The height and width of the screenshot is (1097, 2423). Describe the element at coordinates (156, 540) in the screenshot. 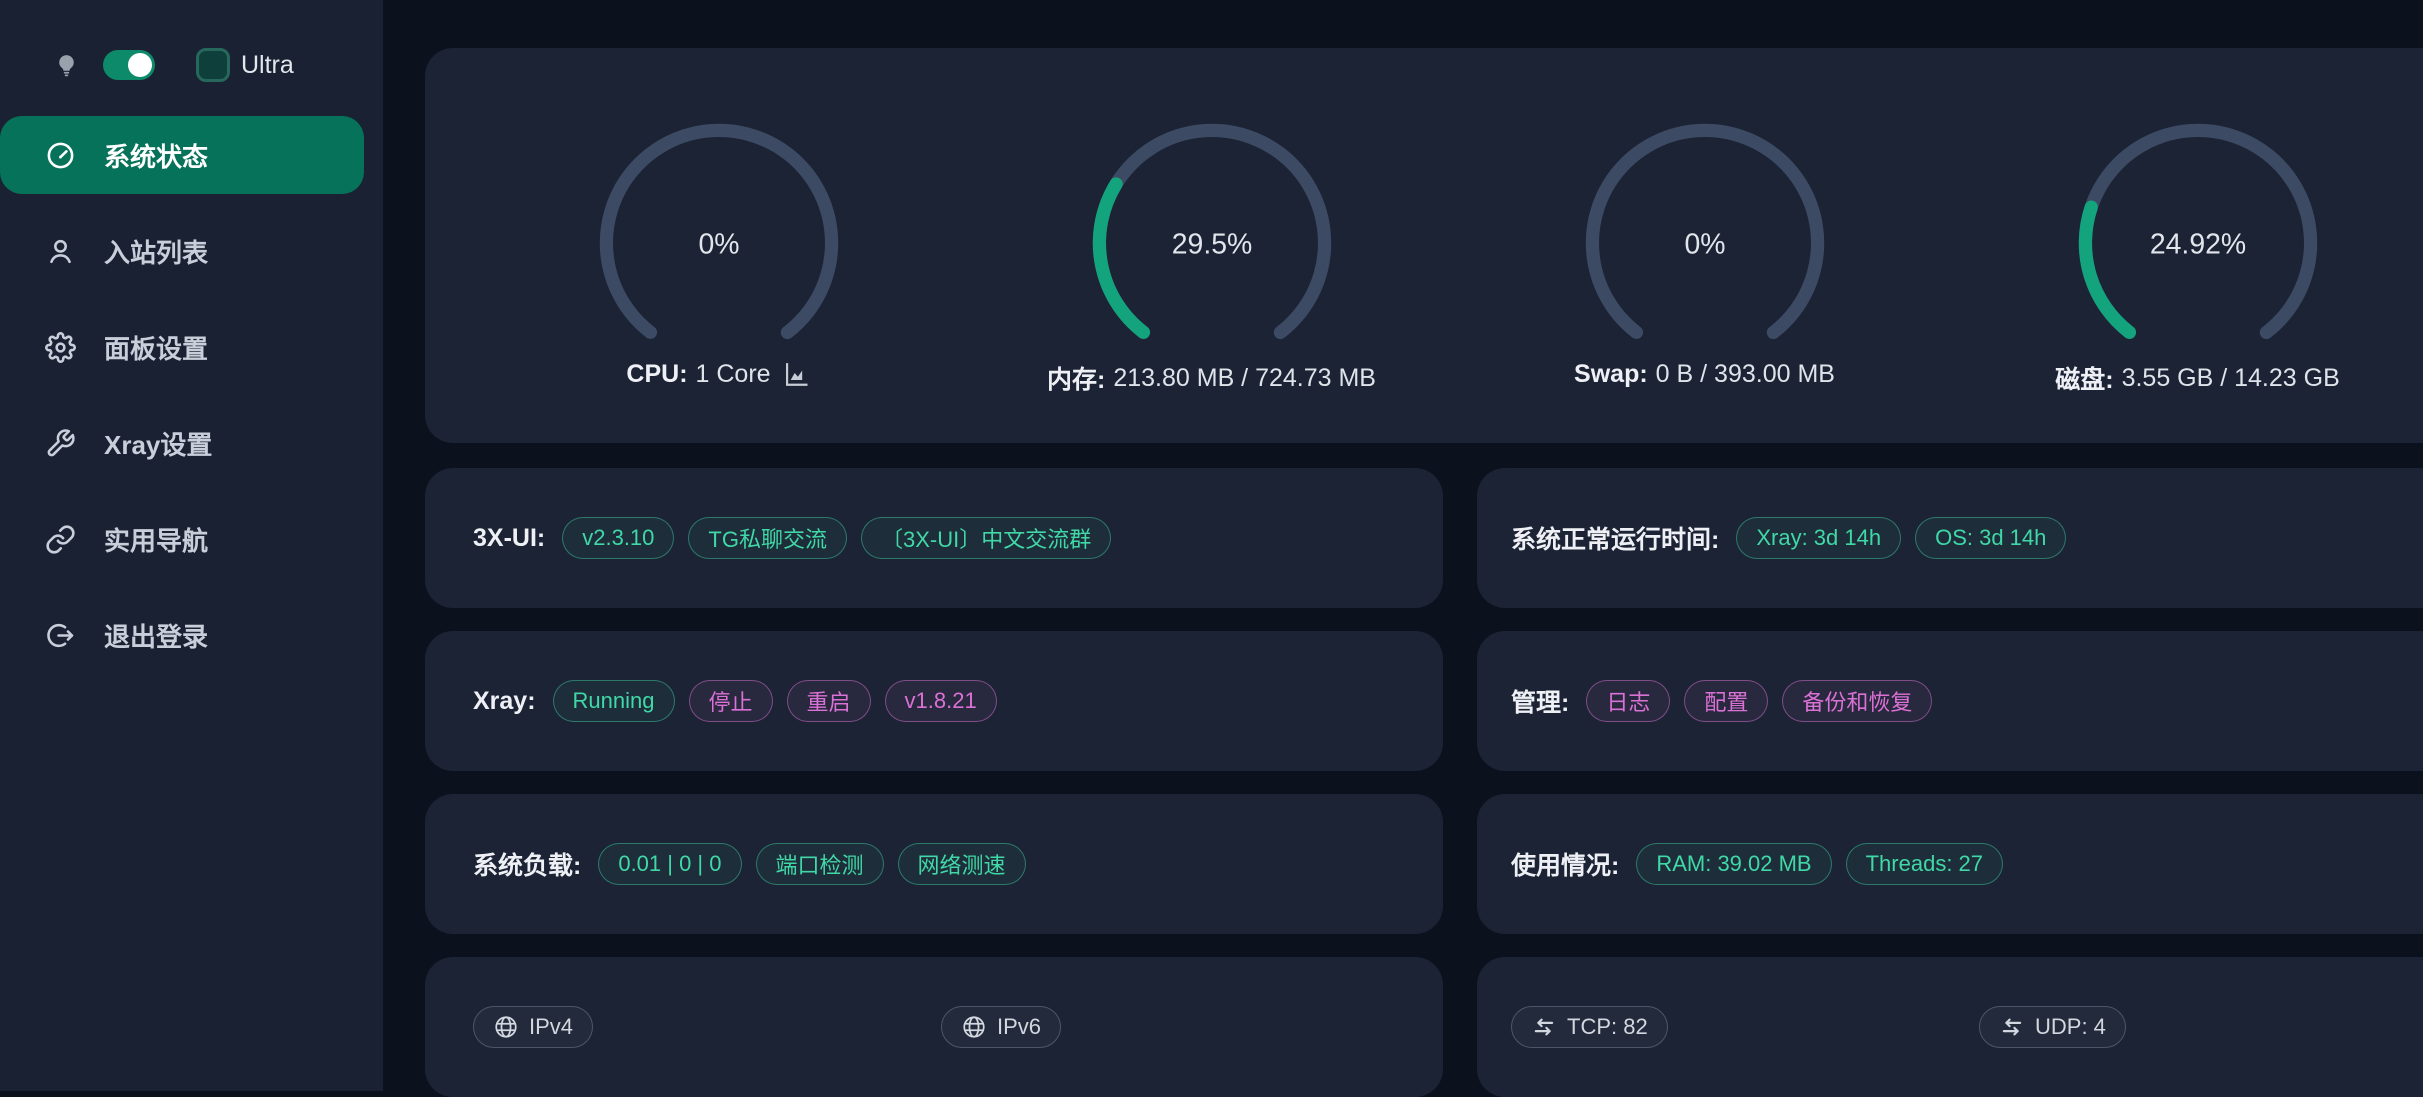

I see `sidebar-item-label: 实用导航` at that location.